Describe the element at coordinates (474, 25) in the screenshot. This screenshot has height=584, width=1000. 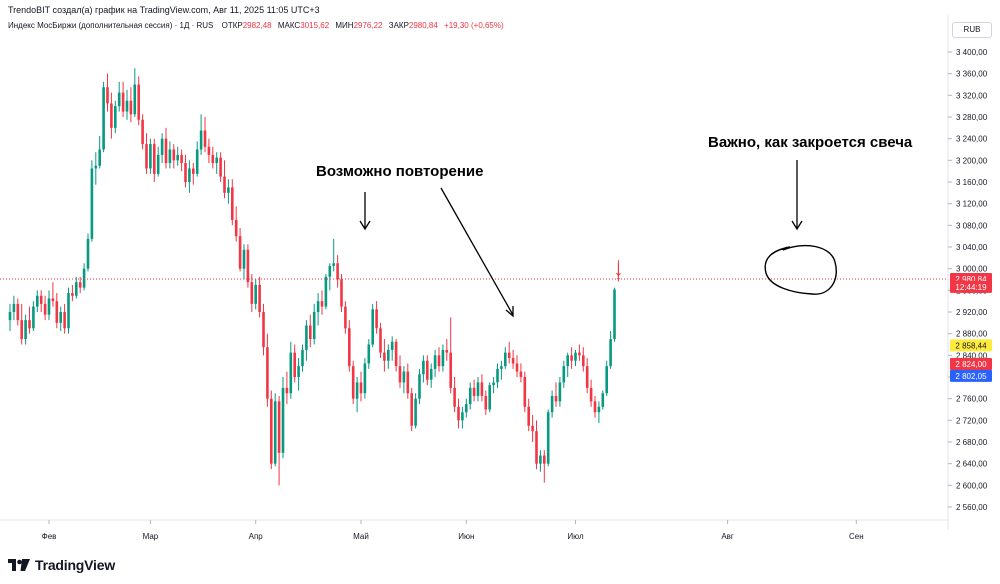
I see `price-change: +19,30 (+0,65%)` at that location.